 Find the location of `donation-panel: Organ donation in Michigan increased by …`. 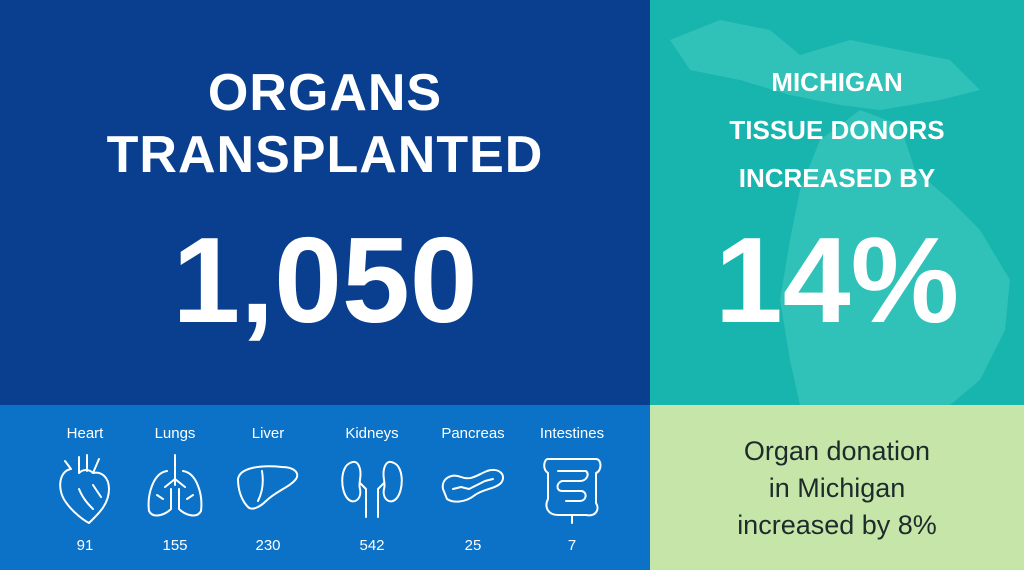

donation-panel: Organ donation in Michigan increased by … is located at coordinates (837, 487).